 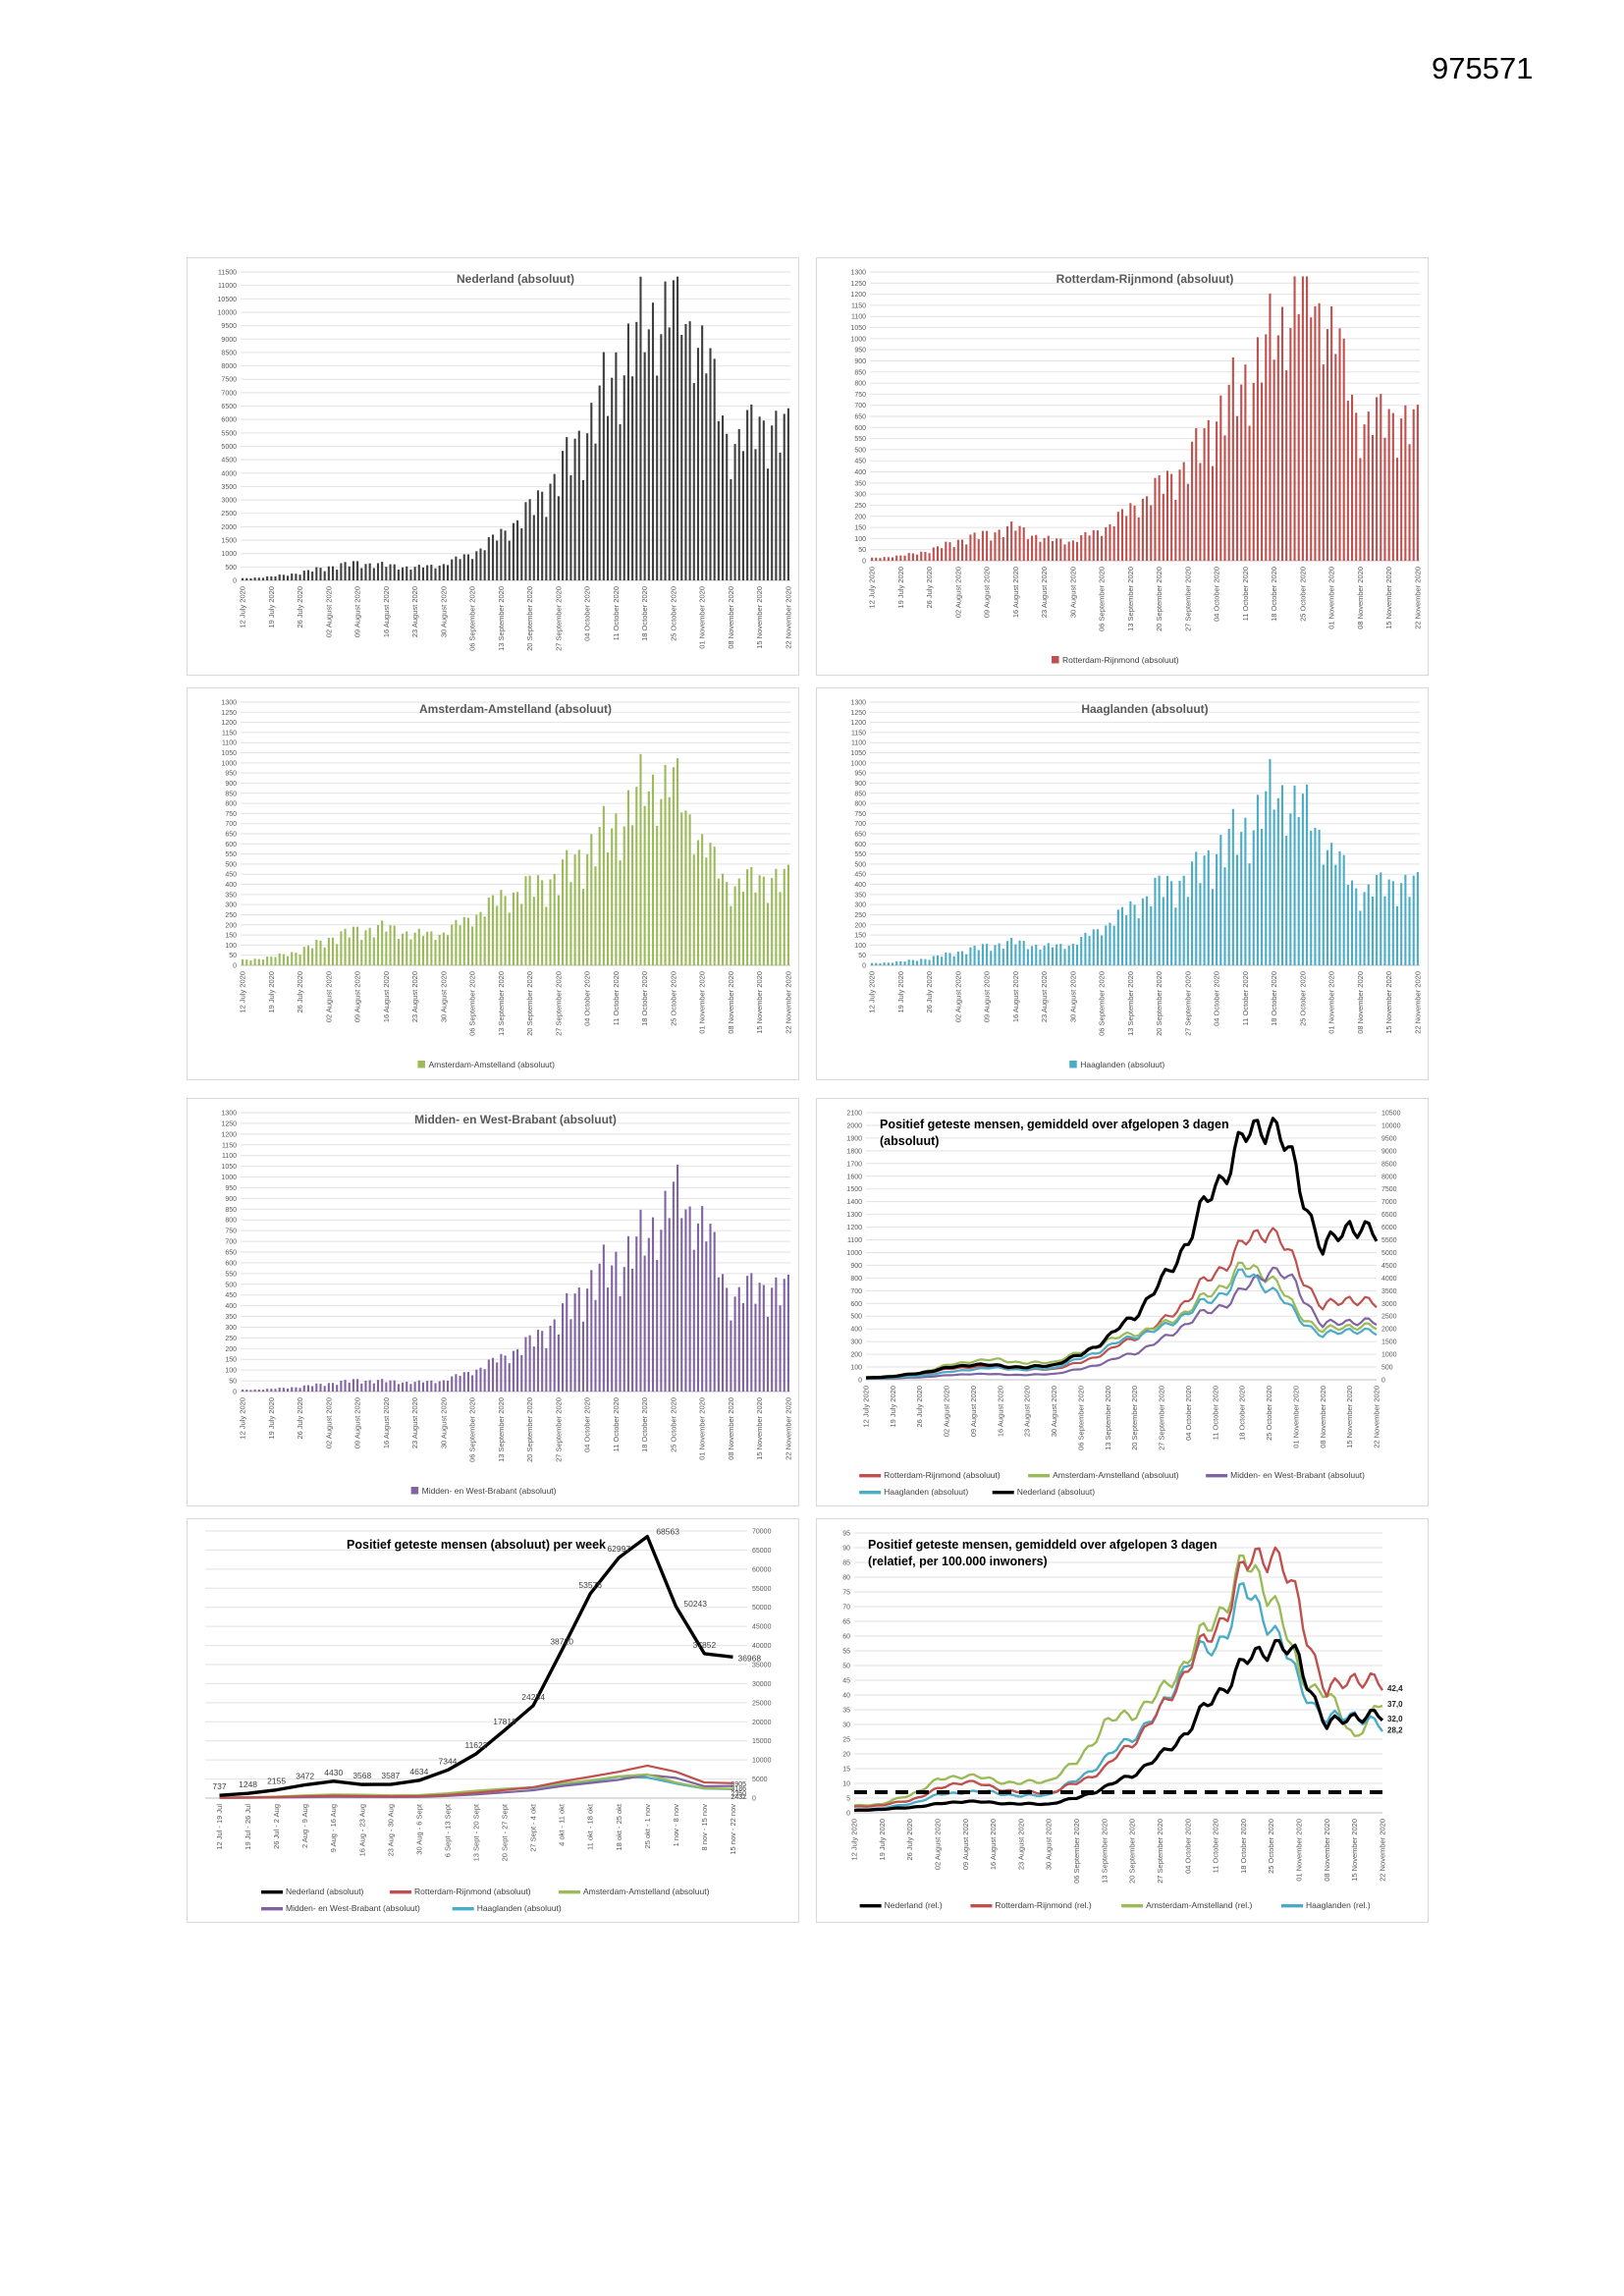 I want to click on svg-text: (absoluut), so click(x=909, y=1141).